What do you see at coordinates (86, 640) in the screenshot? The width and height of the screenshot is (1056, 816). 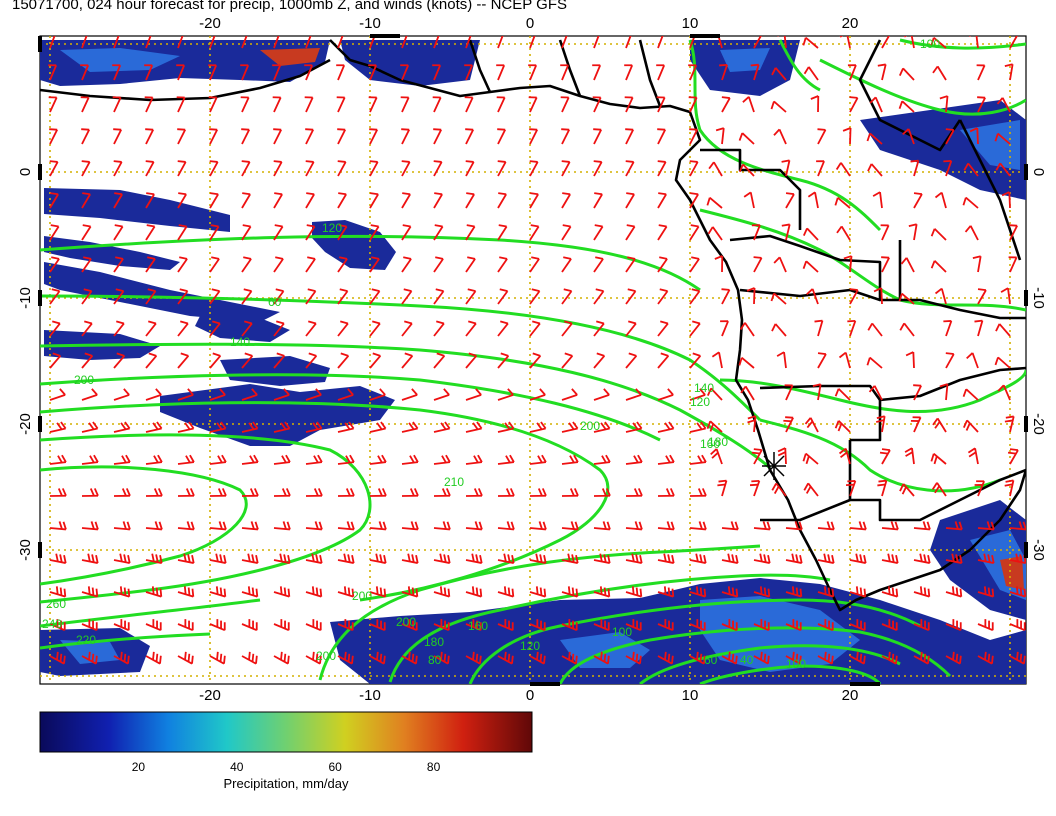 I see `contour-label: 220` at bounding box center [86, 640].